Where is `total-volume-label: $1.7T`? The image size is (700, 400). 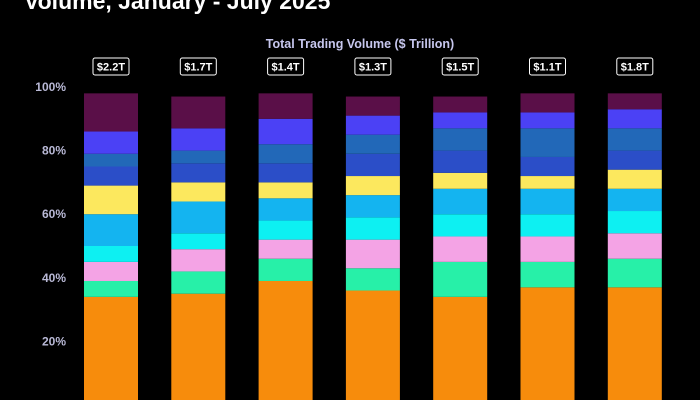 total-volume-label: $1.7T is located at coordinates (198, 68).